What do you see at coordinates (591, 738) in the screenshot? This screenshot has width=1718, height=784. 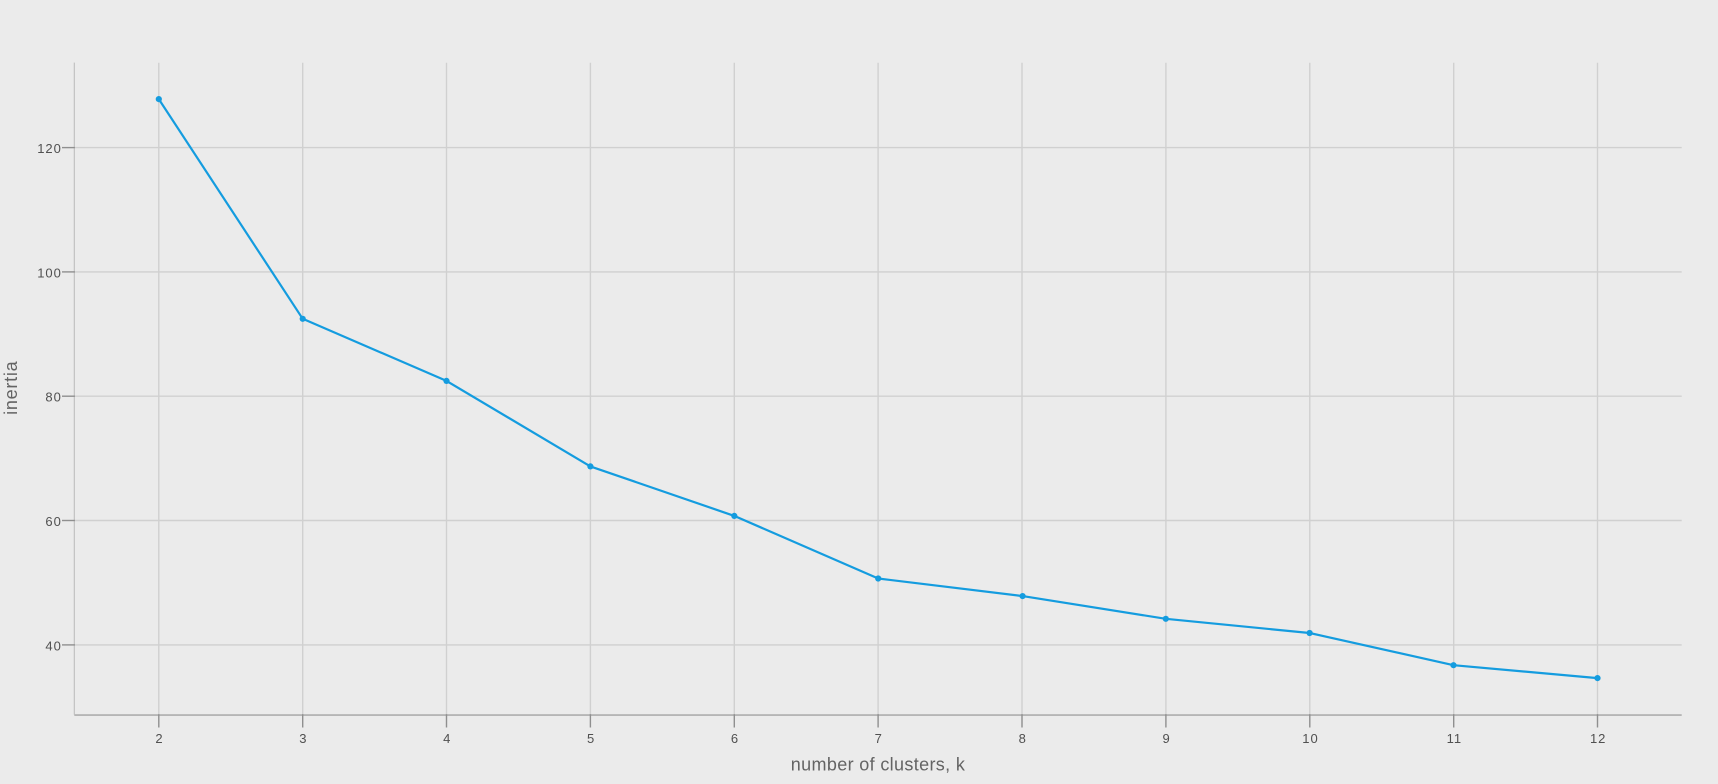 I see `svg-text: 5` at bounding box center [591, 738].